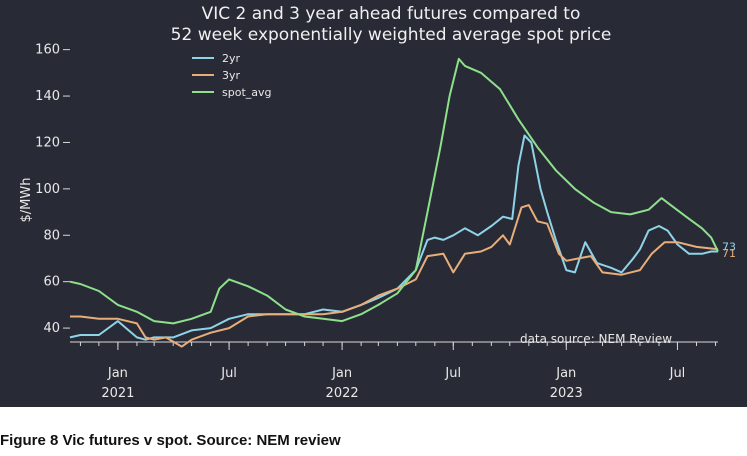 The image size is (747, 456). I want to click on y-tick-label-60: 60, so click(51, 282).